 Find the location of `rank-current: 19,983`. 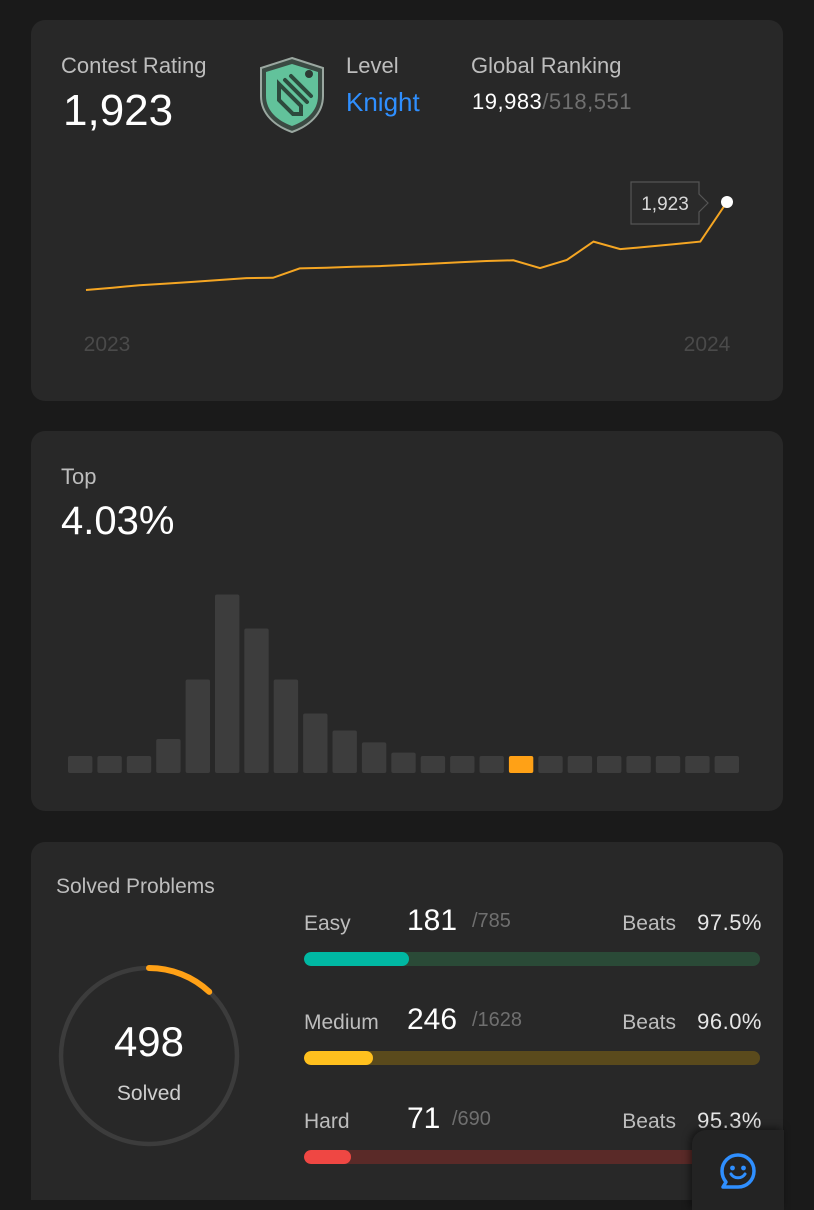

rank-current: 19,983 is located at coordinates (507, 101).